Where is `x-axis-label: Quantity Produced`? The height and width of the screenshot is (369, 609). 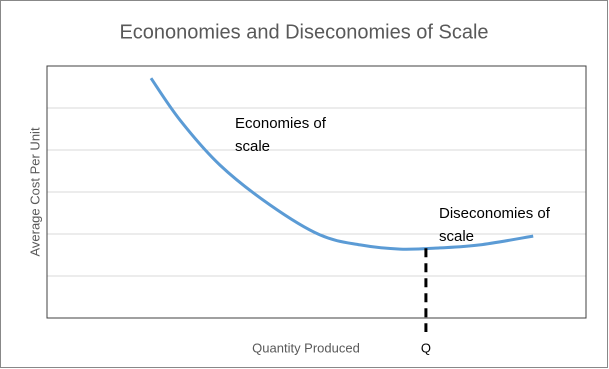
x-axis-label: Quantity Produced is located at coordinates (306, 347).